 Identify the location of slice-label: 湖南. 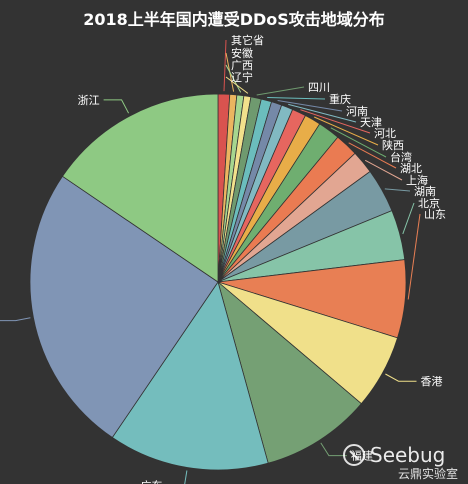
(425, 191).